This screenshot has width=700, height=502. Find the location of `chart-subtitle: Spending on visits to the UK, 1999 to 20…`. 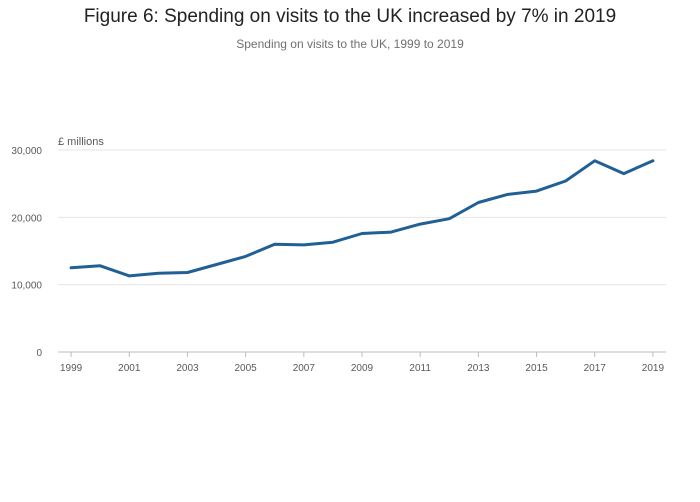

chart-subtitle: Spending on visits to the UK, 1999 to 20… is located at coordinates (350, 44).